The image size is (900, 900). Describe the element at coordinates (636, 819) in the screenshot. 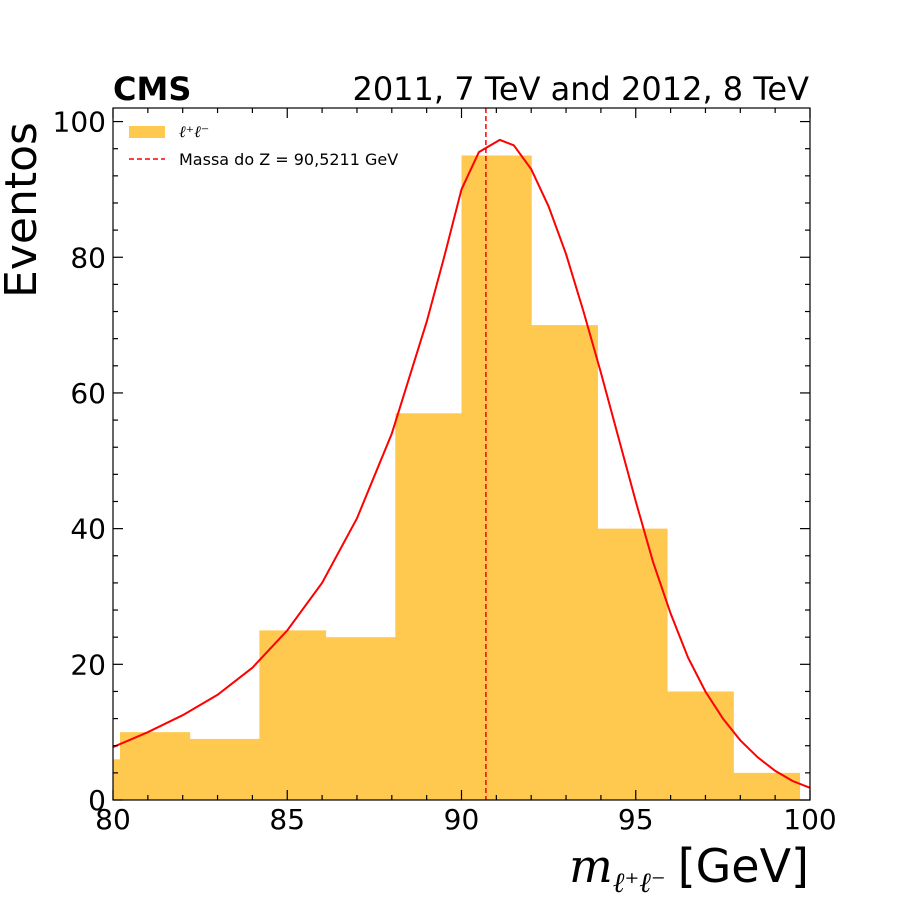

I see `x-tick-label: 95` at that location.